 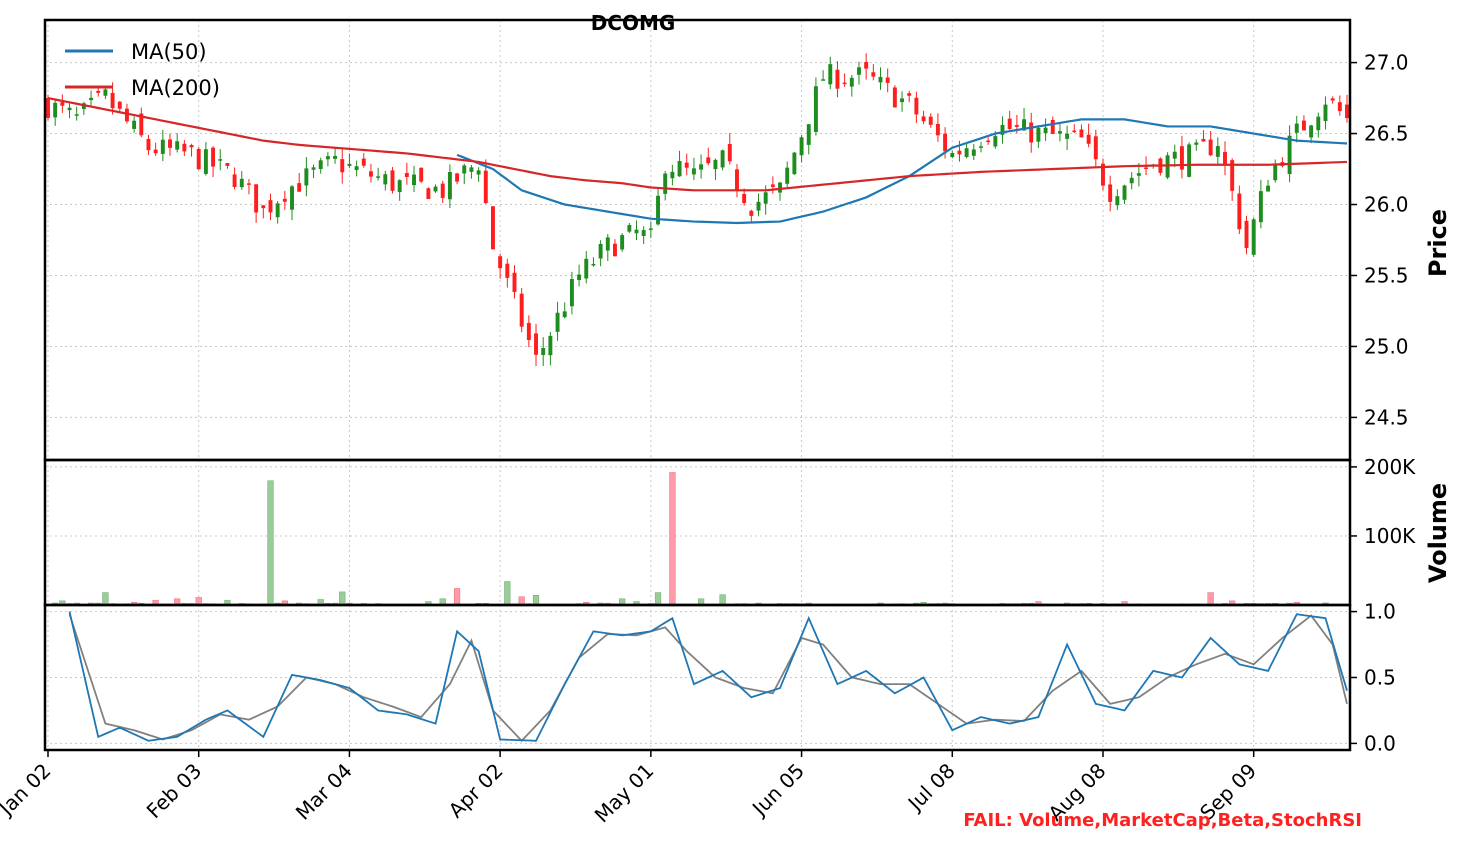 What do you see at coordinates (1386, 275) in the screenshot?
I see `y-tick-label: 25.5` at bounding box center [1386, 275].